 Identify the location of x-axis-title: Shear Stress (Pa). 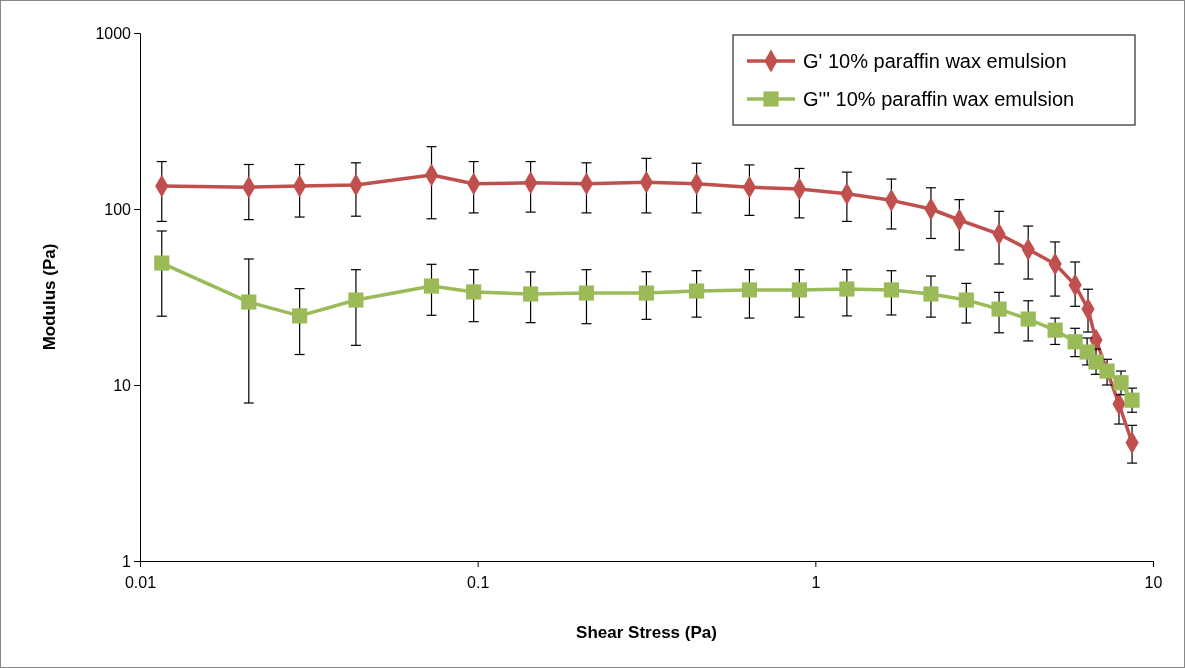
(646, 632).